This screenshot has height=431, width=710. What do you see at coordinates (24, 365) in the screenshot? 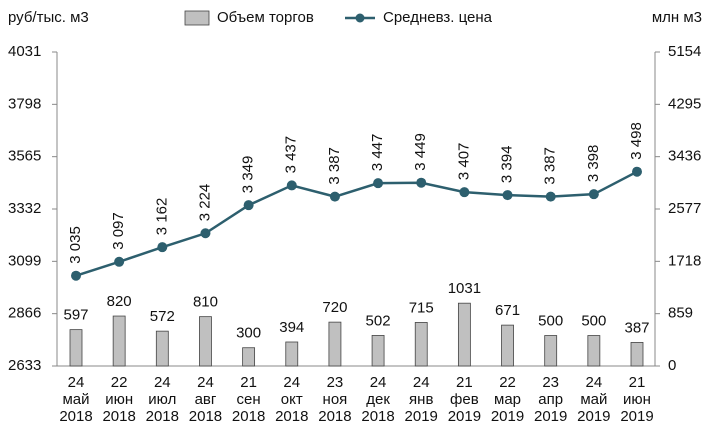
I see `y-tick-label: 2633` at bounding box center [24, 365].